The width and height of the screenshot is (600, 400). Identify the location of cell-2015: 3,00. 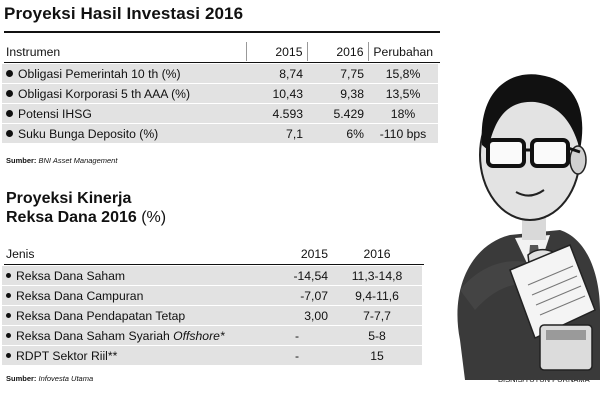
(297, 315).